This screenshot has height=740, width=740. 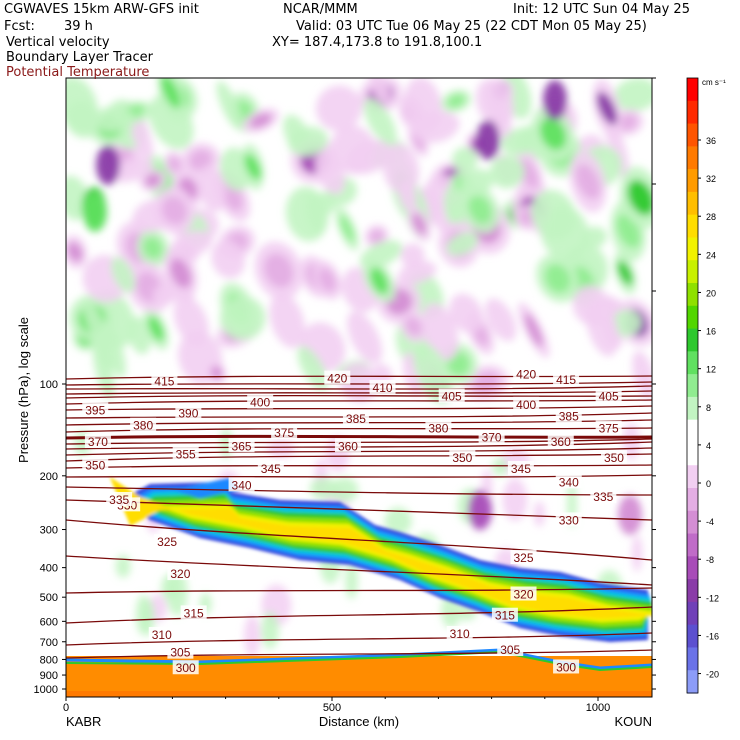 What do you see at coordinates (383, 388) in the screenshot?
I see `theta-label: 410` at bounding box center [383, 388].